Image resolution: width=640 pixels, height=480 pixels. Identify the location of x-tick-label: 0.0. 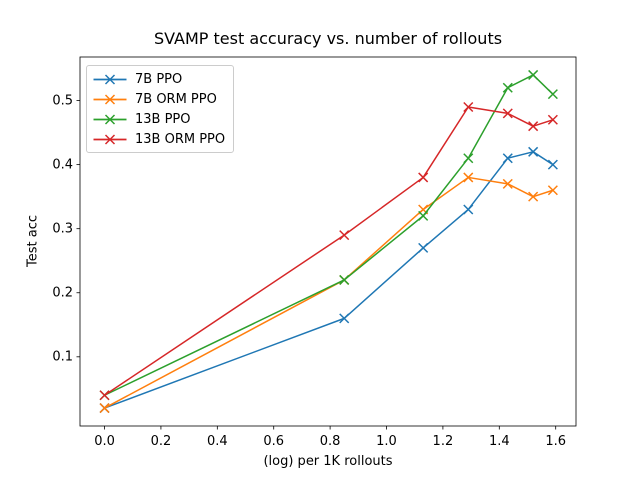
(104, 441).